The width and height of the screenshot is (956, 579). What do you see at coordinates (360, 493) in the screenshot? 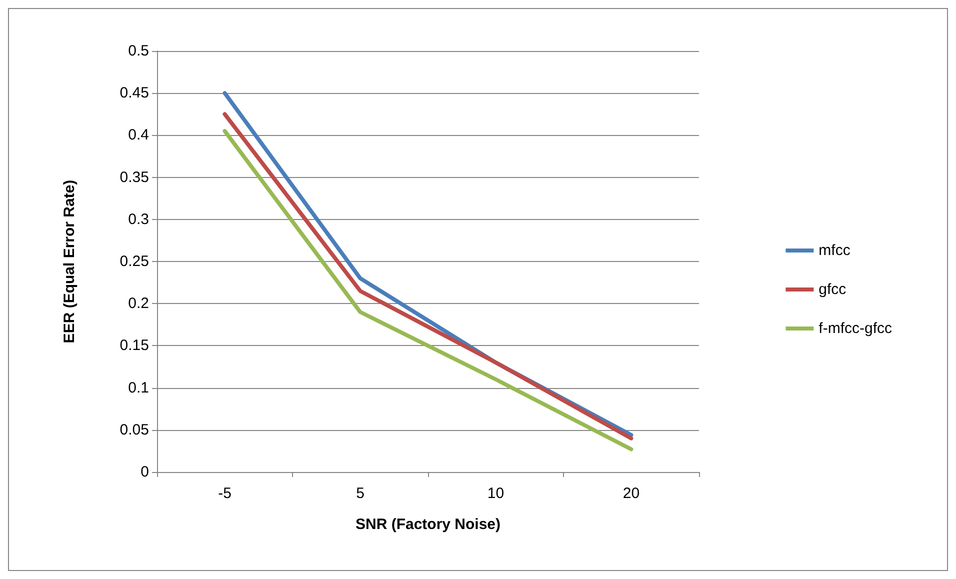
I see `x-tick-label: 5` at bounding box center [360, 493].